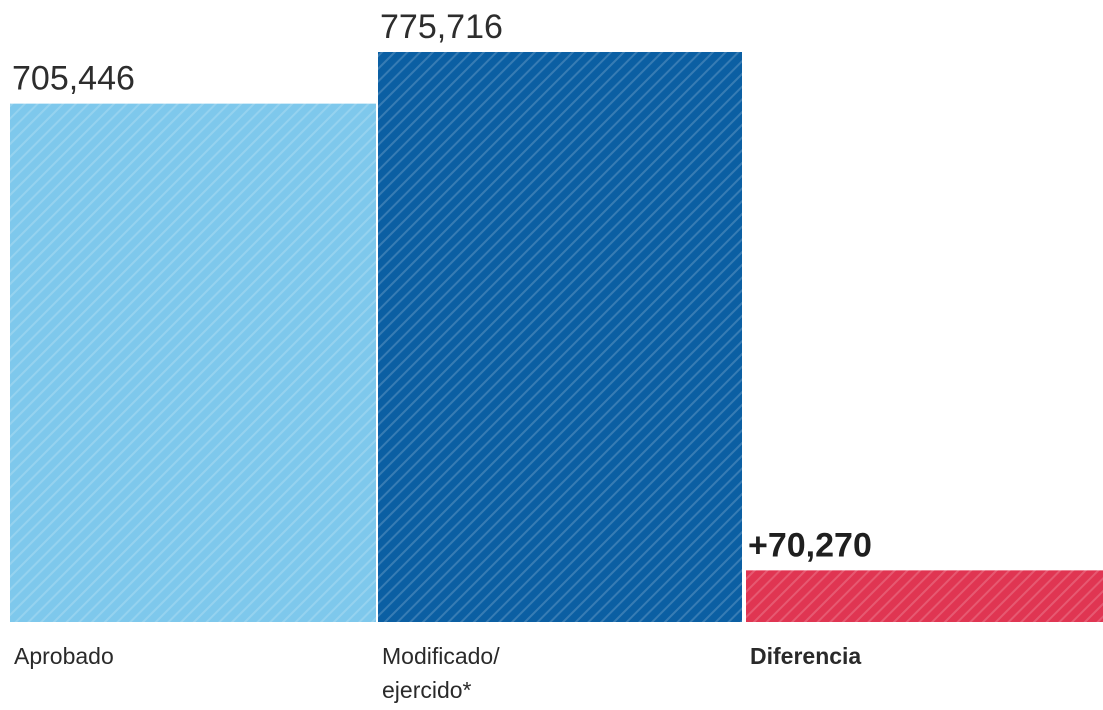 Image resolution: width=1103 pixels, height=710 pixels. Describe the element at coordinates (810, 545) in the screenshot. I see `value-label-diferencia: +70,270` at that location.